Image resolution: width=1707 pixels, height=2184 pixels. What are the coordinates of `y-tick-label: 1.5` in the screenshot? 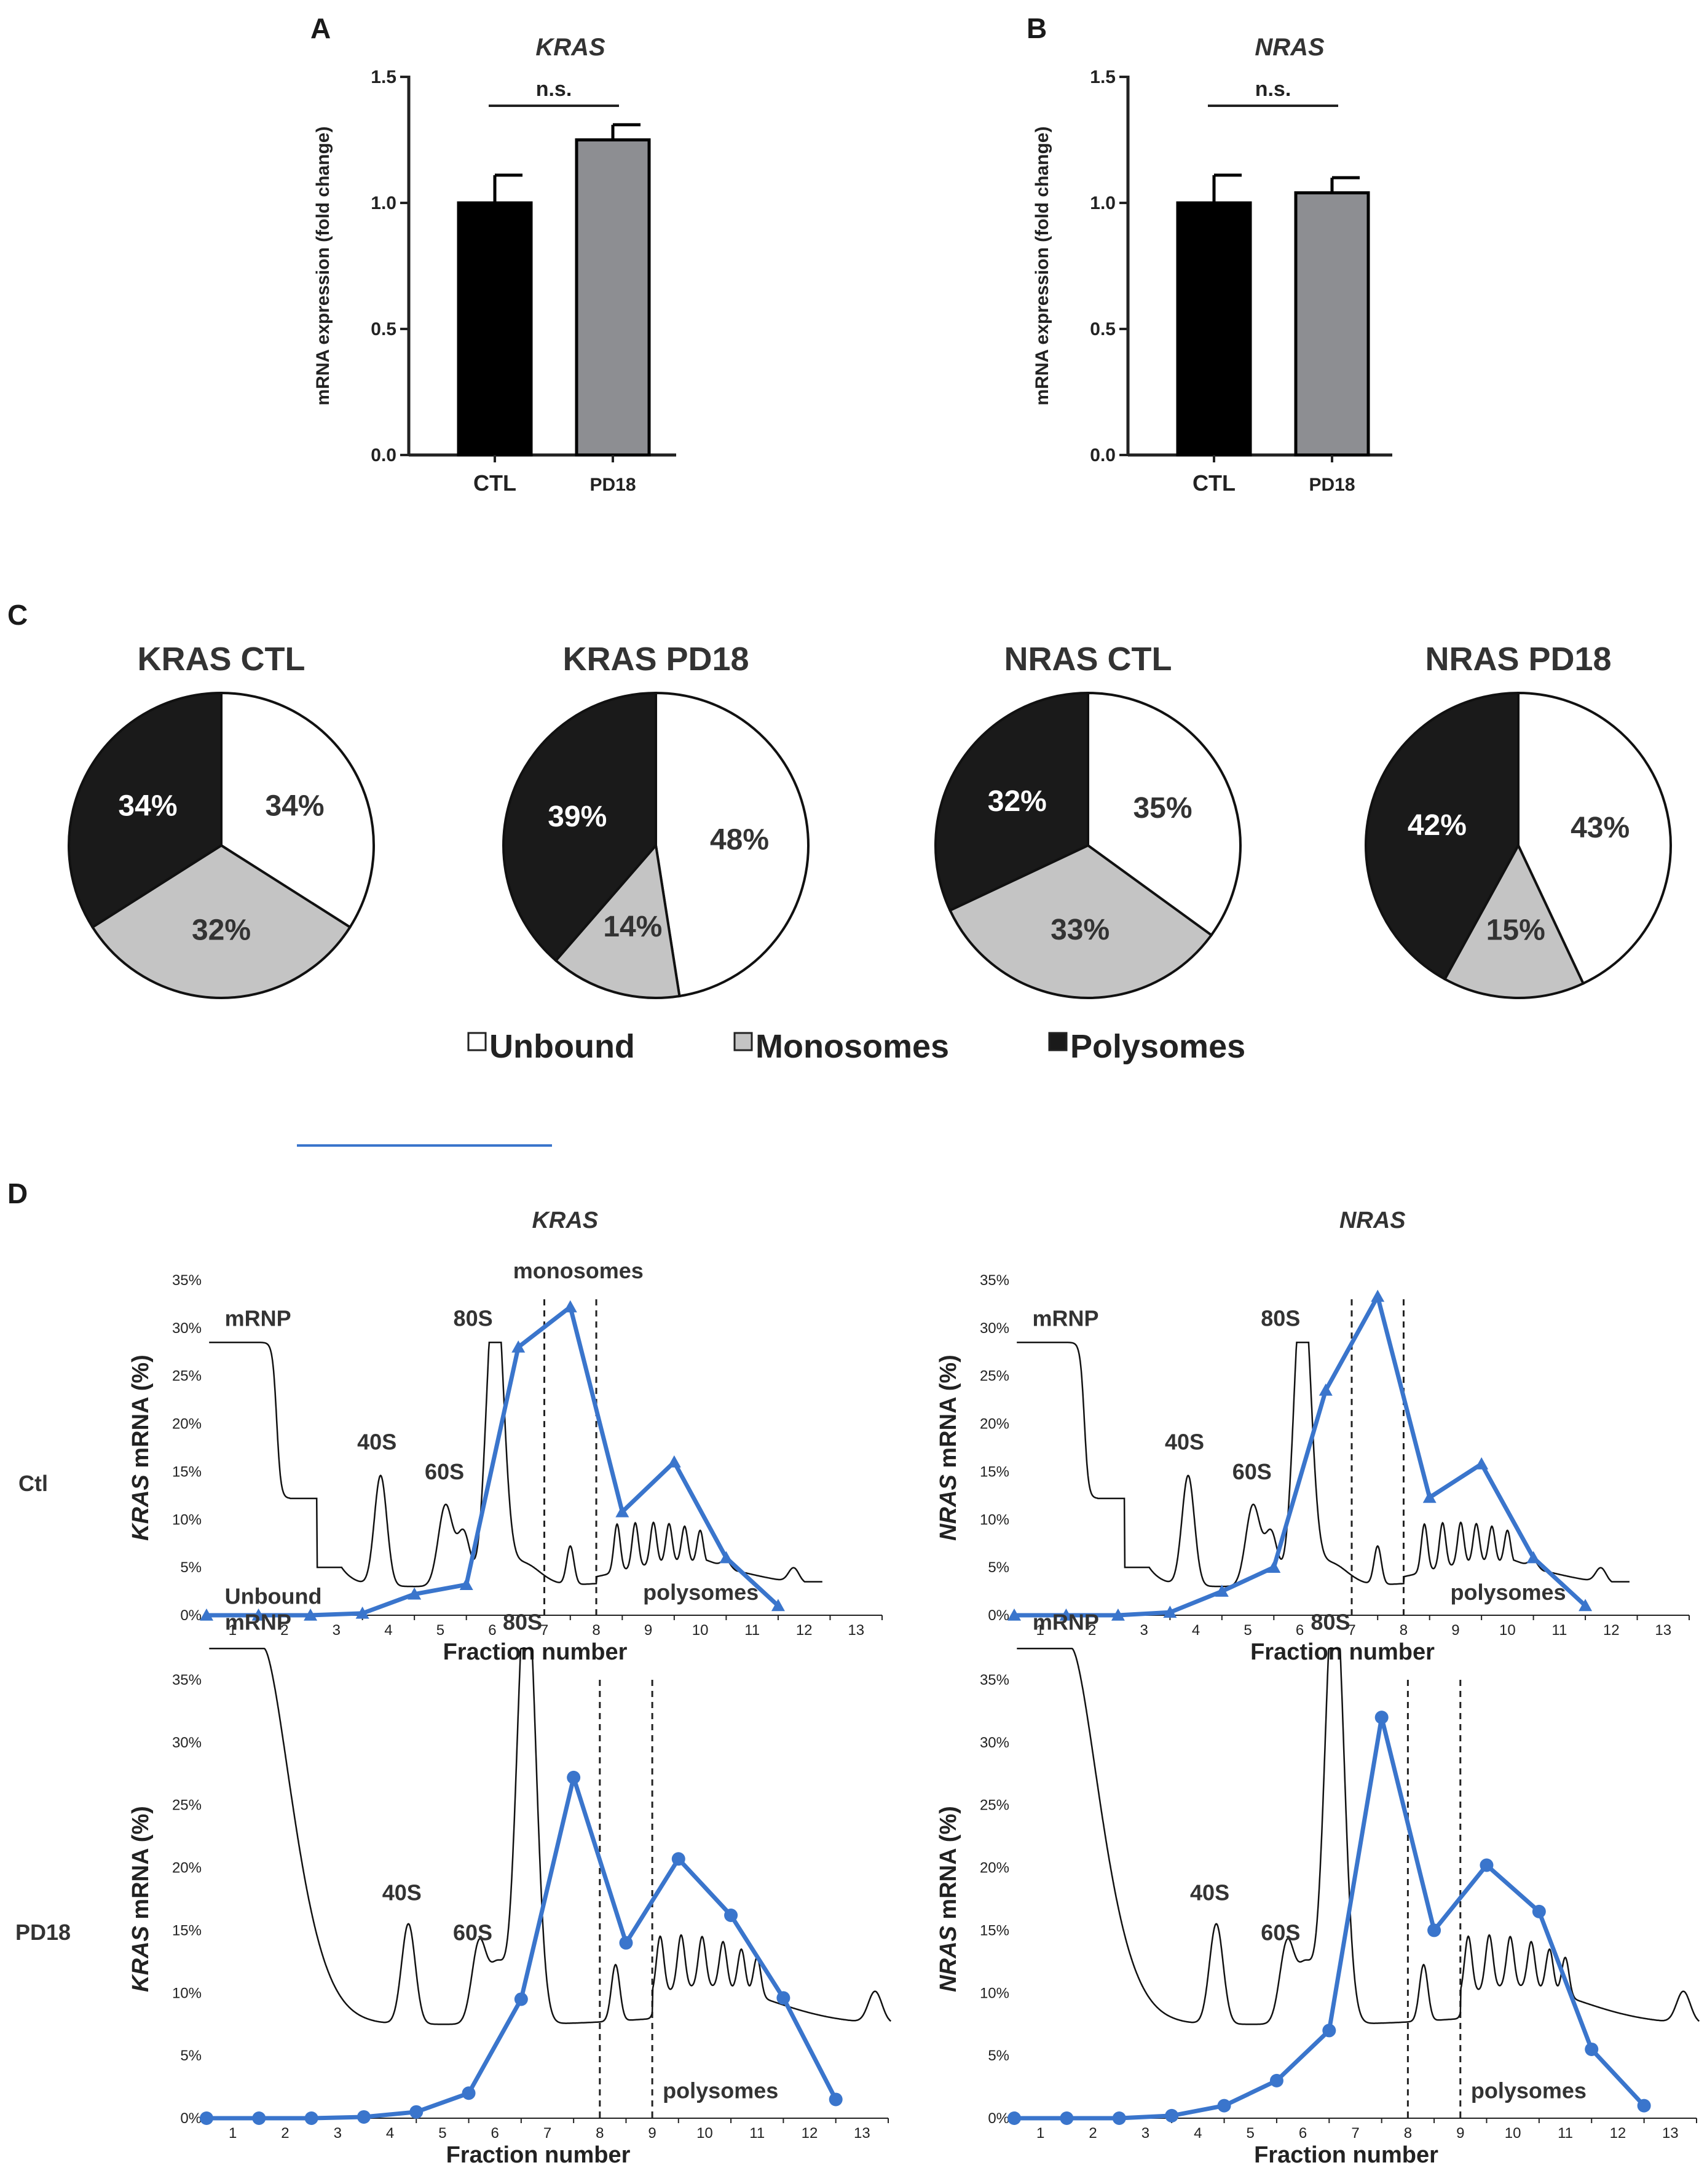 It's located at (383, 77).